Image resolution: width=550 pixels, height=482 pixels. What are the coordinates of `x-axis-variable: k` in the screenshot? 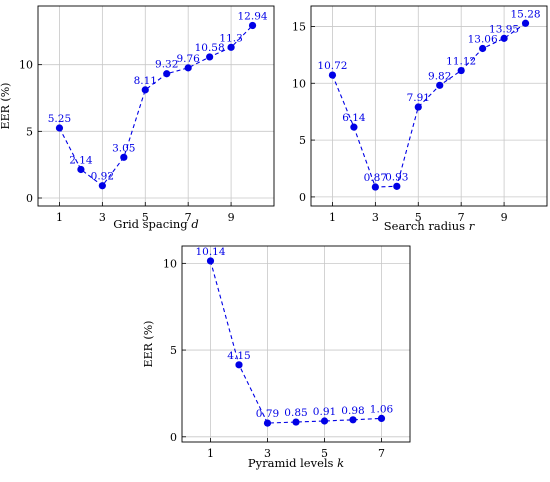 It's located at (340, 463).